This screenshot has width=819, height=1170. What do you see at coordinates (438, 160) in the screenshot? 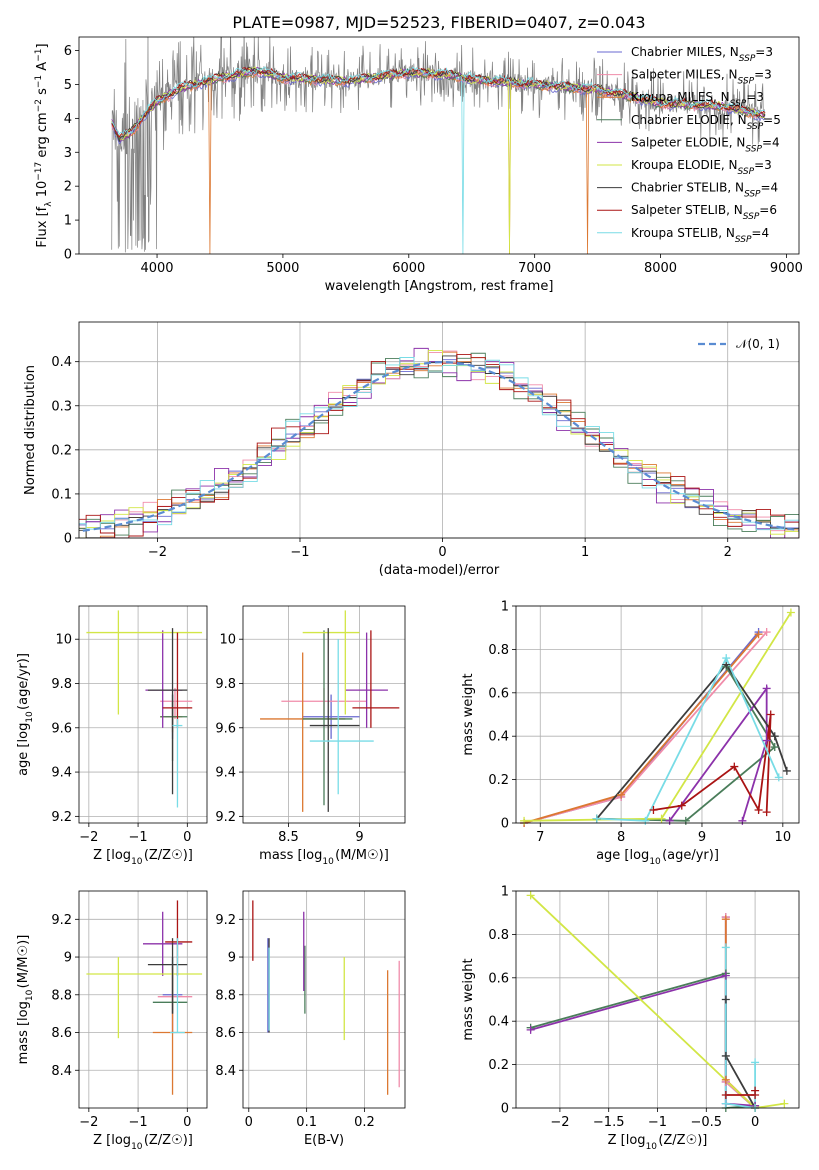
I see `model-spectrum-kroupa-stelib` at bounding box center [438, 160].